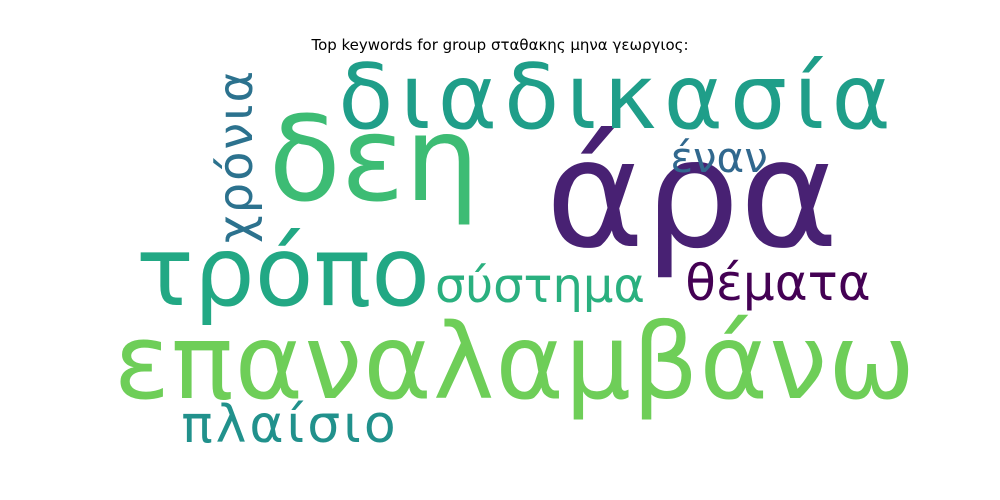 Image resolution: width=1000 pixels, height=500 pixels. What do you see at coordinates (718, 157) in the screenshot?
I see `word-έναν: έναν` at bounding box center [718, 157].